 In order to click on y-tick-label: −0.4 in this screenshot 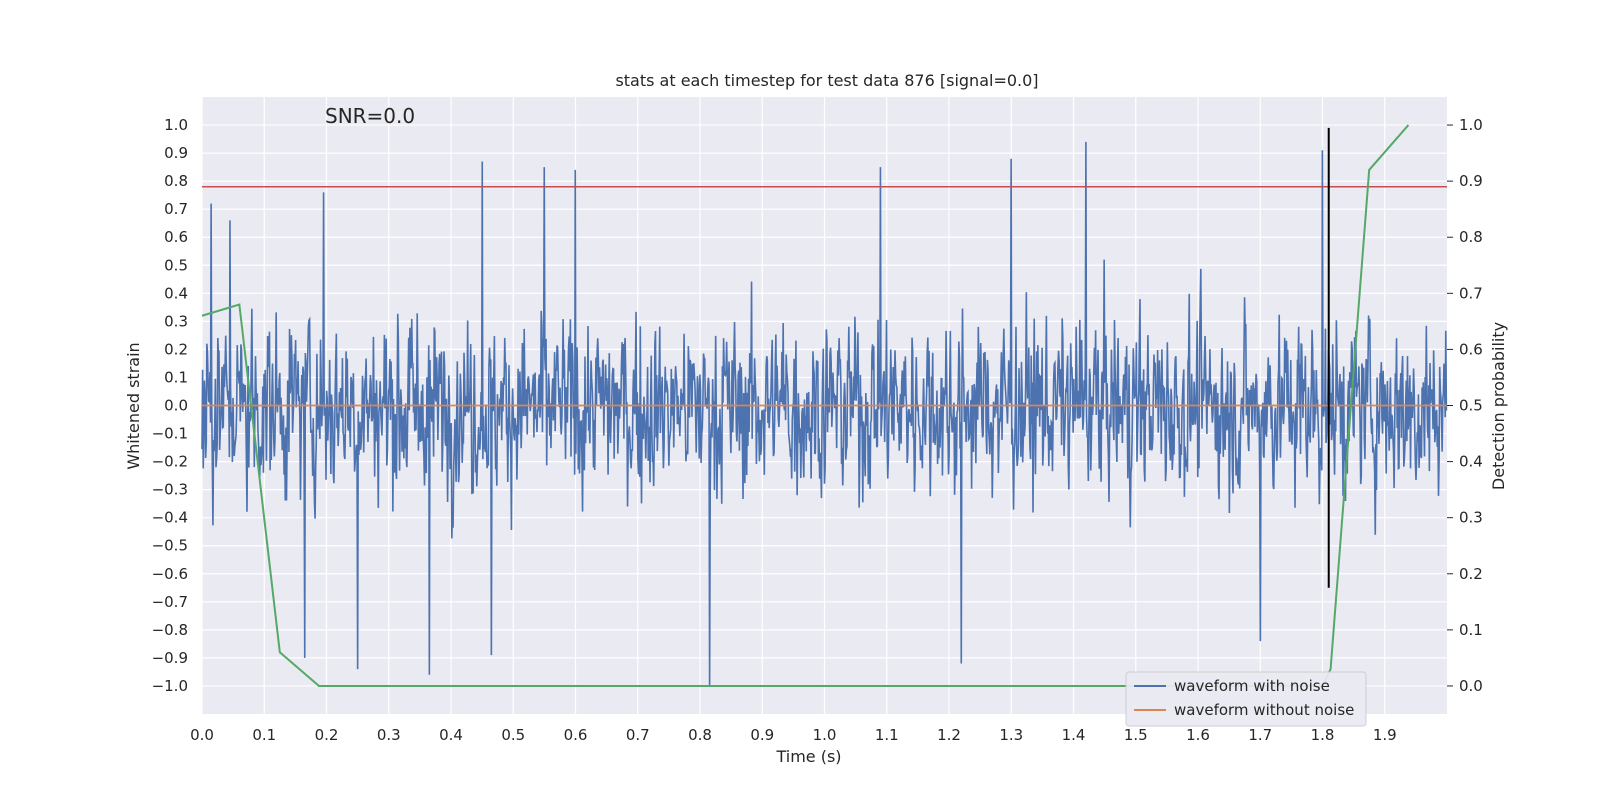, I will do `click(170, 518)`.